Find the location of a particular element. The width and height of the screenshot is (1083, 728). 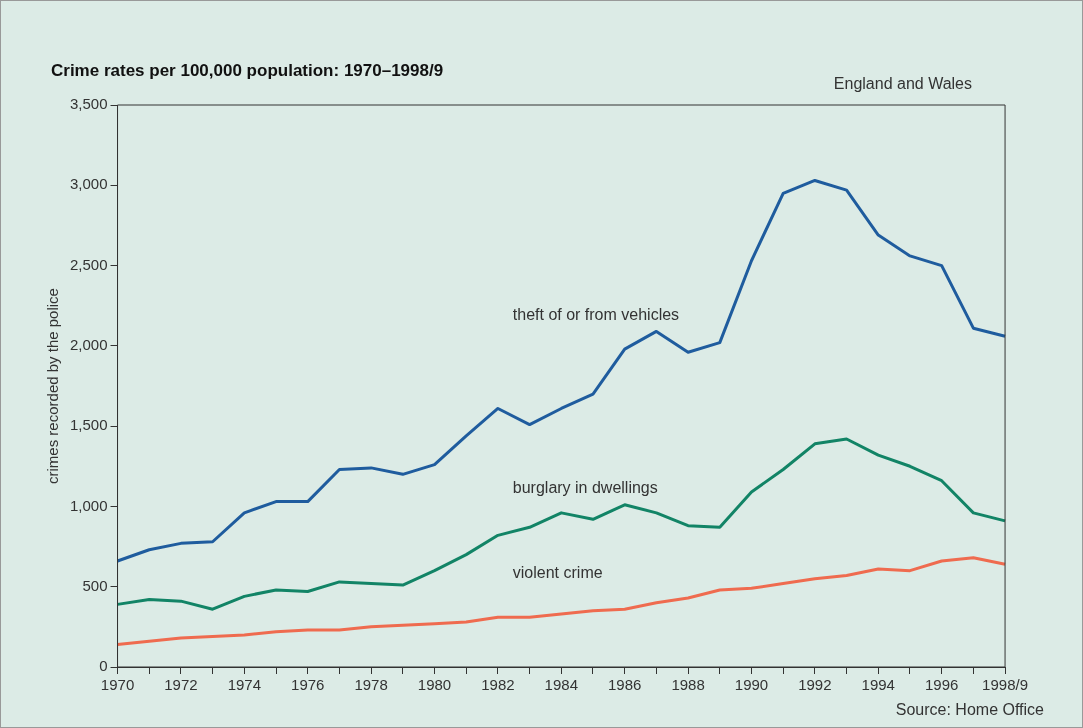

y-tick-label: 500 is located at coordinates (95, 585).